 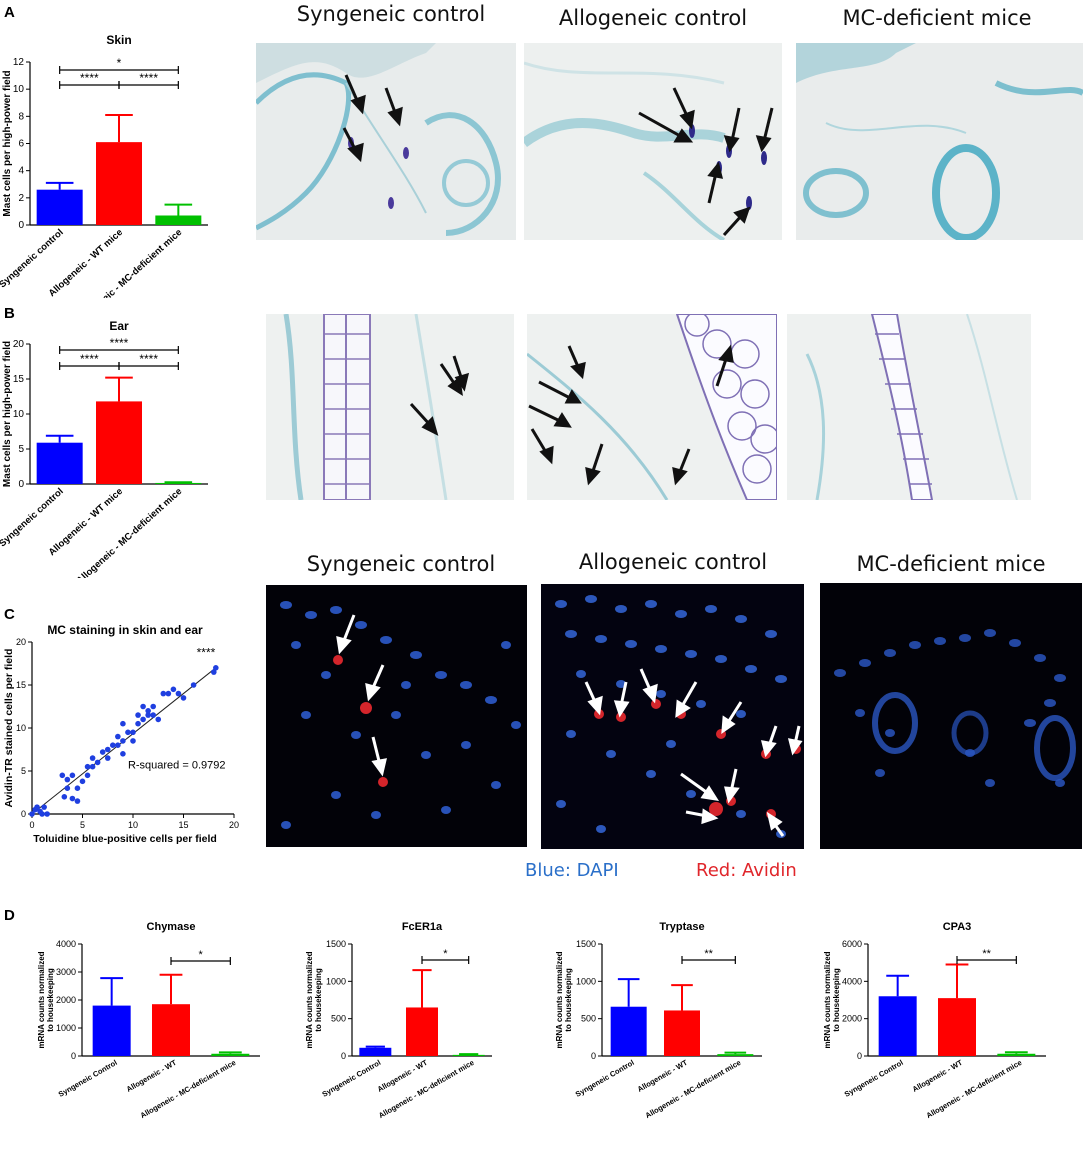 I want to click on chart-title: CPA3, so click(x=957, y=927).